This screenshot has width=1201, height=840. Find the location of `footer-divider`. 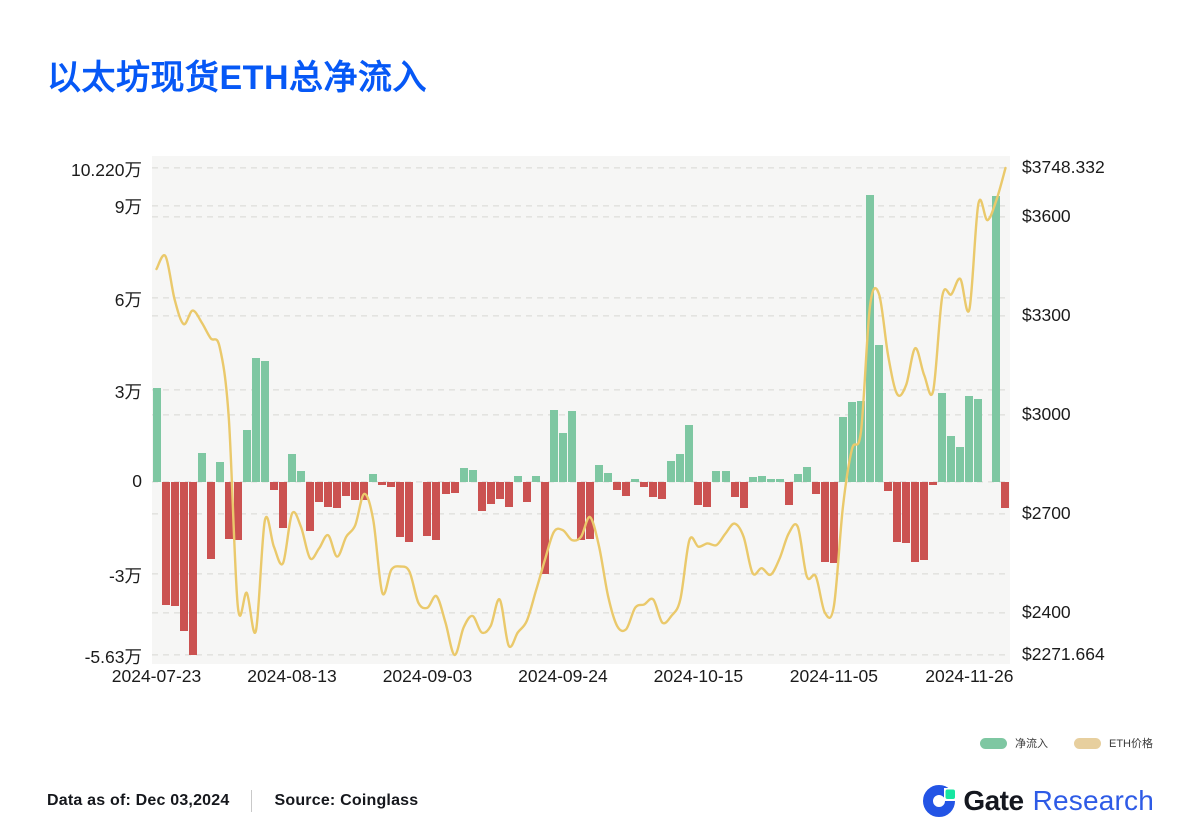

footer-divider is located at coordinates (252, 801).